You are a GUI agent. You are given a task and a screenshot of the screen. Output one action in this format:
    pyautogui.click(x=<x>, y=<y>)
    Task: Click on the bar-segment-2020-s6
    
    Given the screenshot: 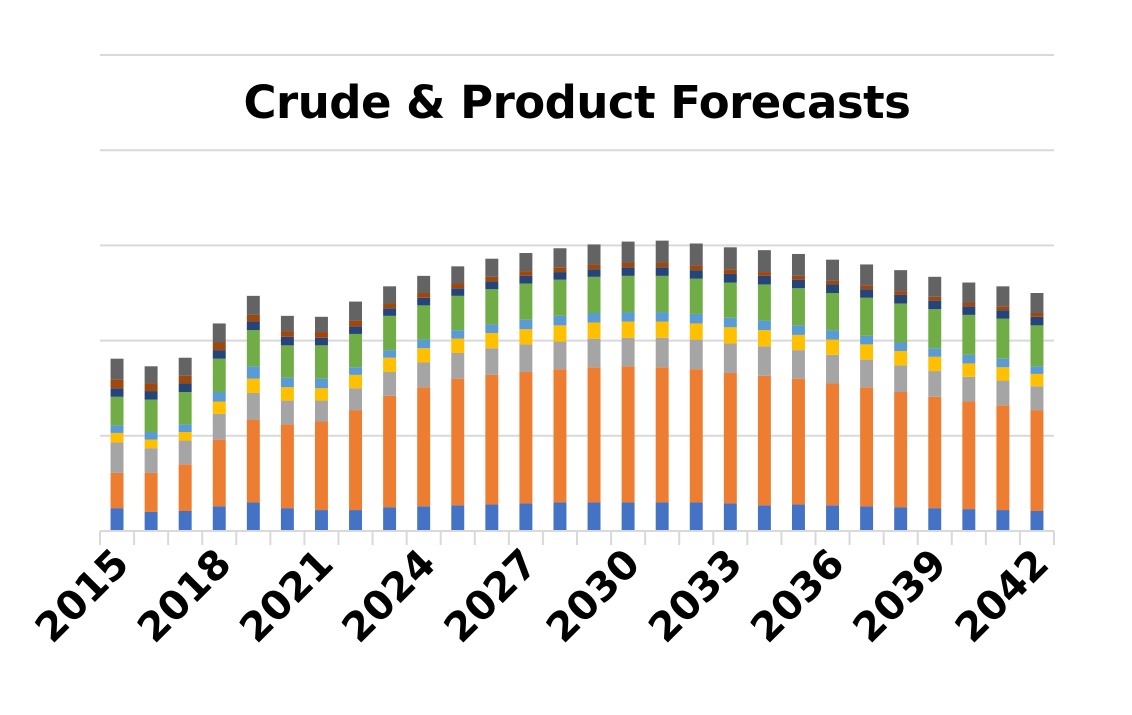 What is the action you would take?
    pyautogui.click(x=287, y=361)
    